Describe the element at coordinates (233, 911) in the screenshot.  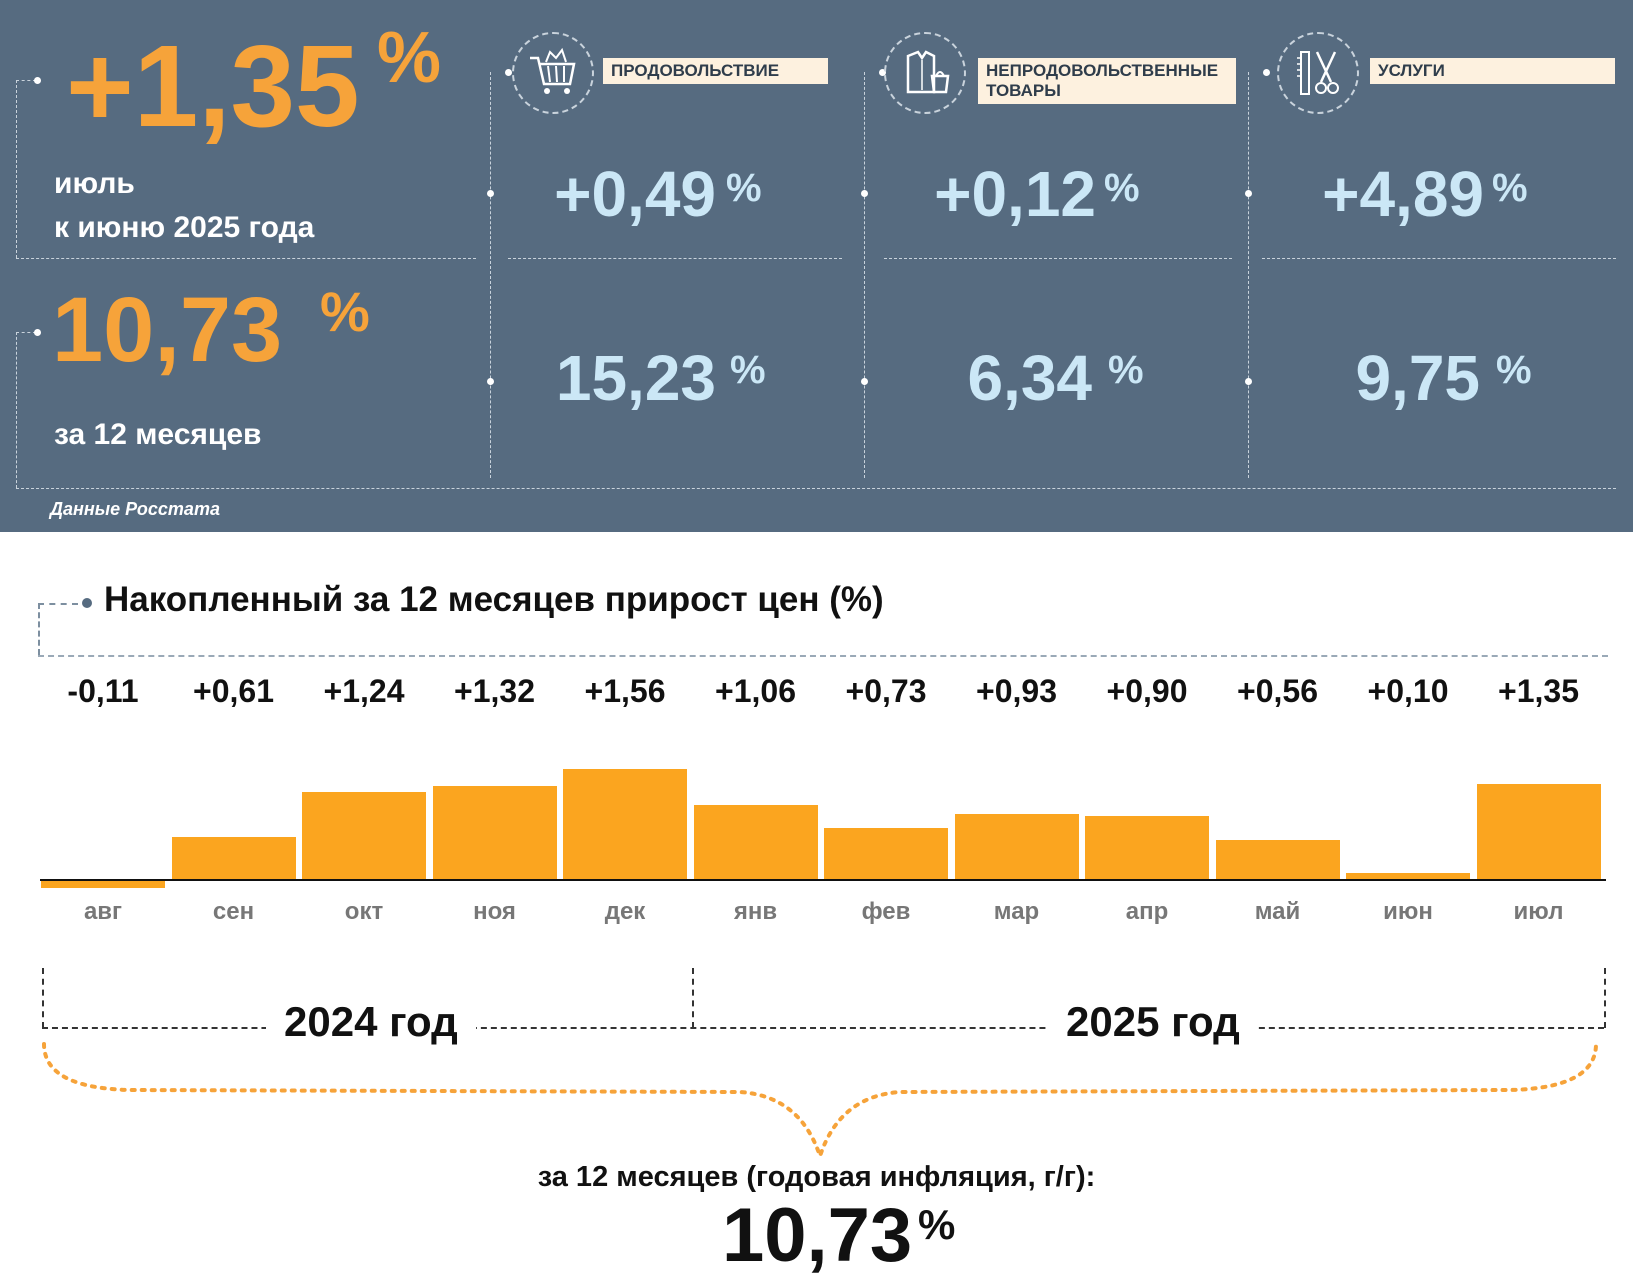
I see `month-label: сен` at that location.